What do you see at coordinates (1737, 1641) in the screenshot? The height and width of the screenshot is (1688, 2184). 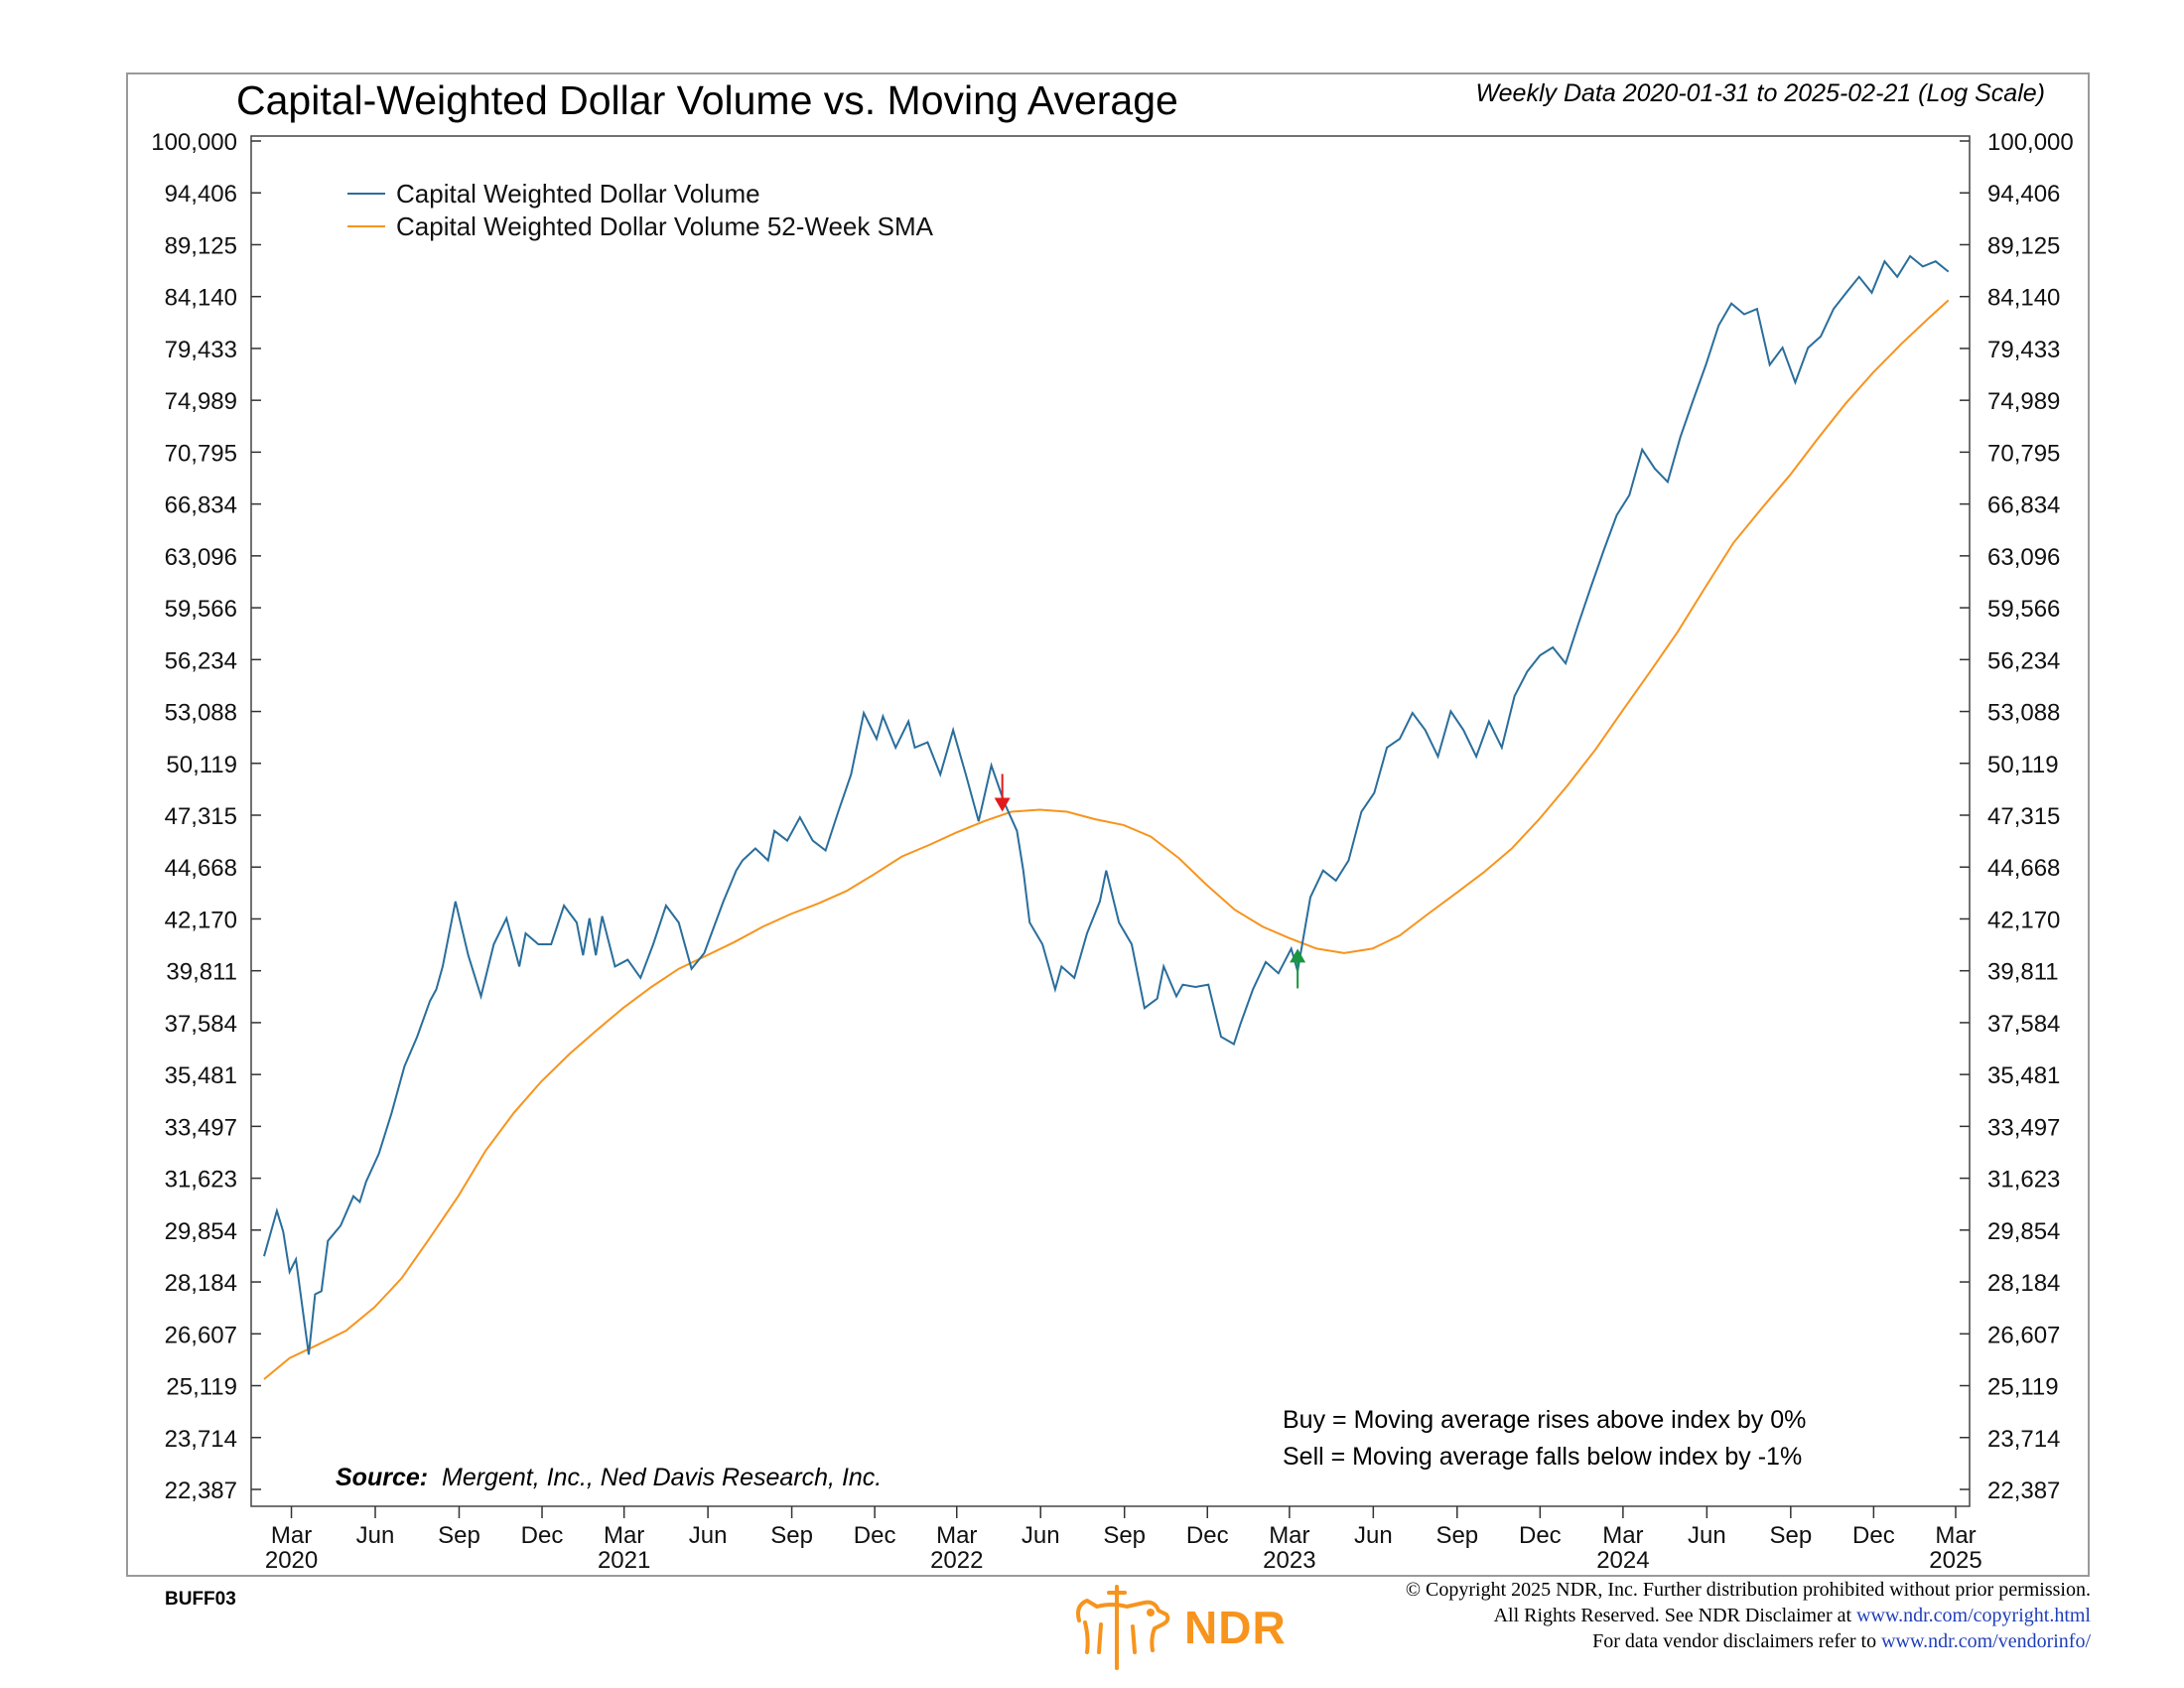 I see `copyright-line-3-text: For data vendor disclaimers refer to` at bounding box center [1737, 1641].